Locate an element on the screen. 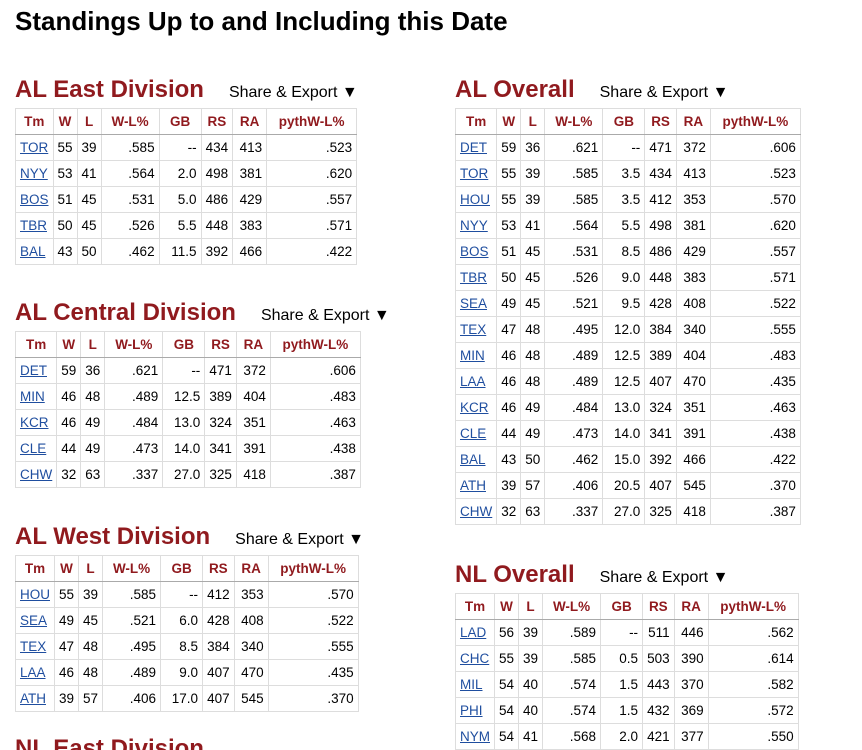 Image resolution: width=862 pixels, height=750 pixels. column-header: Tm is located at coordinates (36, 344).